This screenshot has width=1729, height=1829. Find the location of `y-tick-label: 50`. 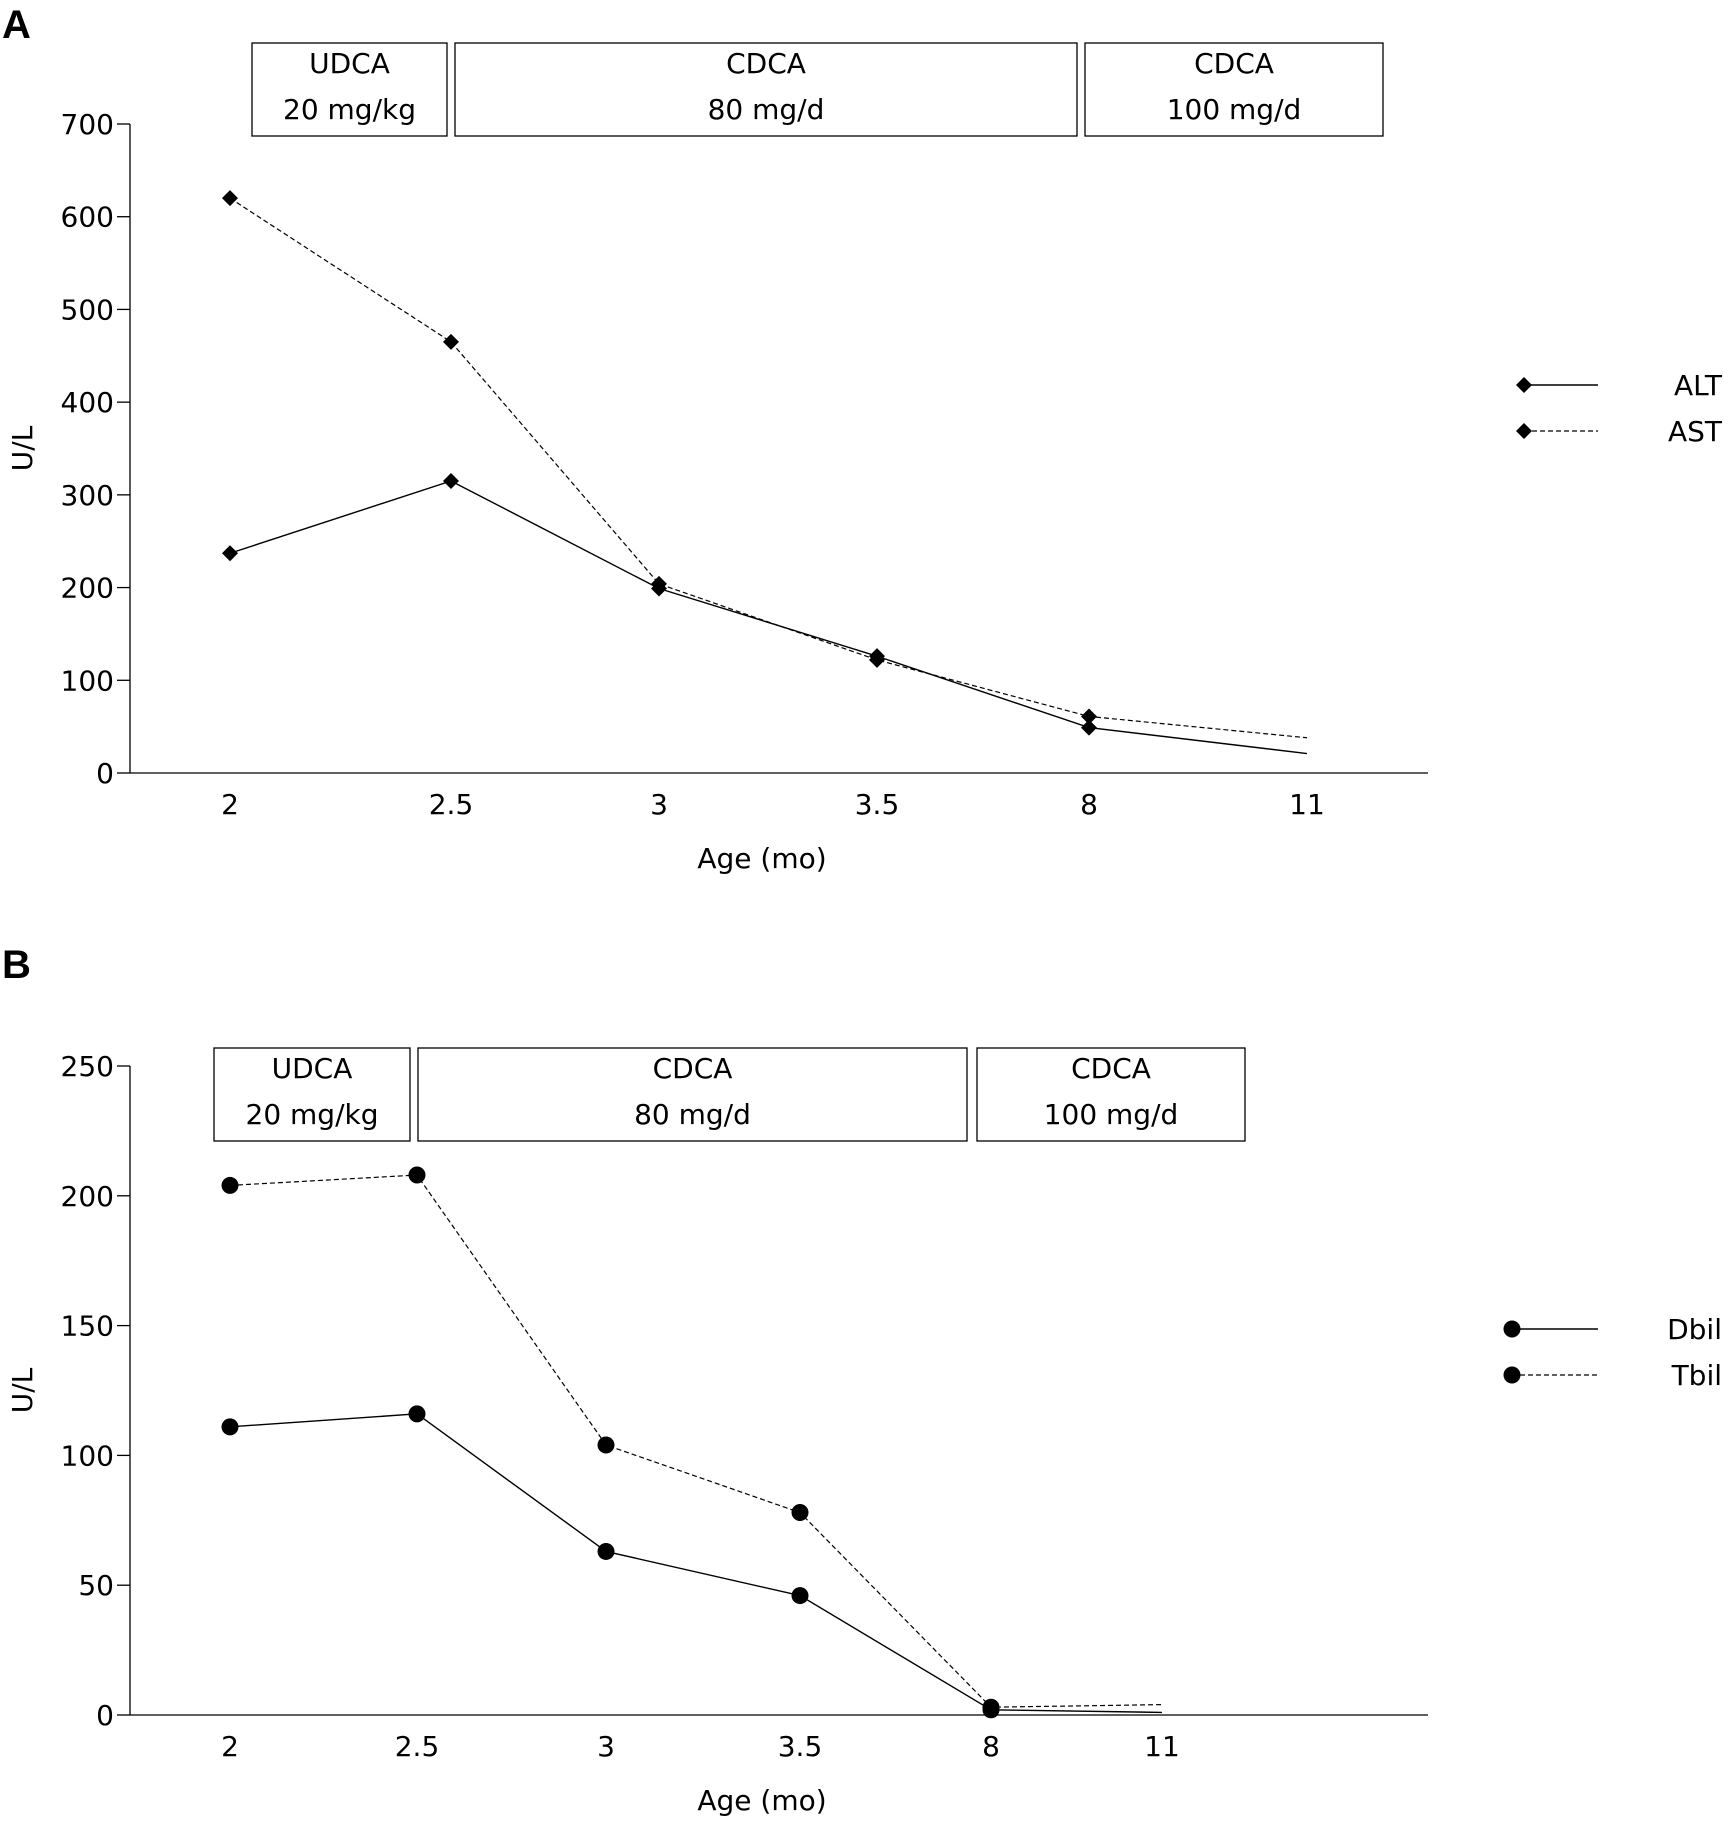

y-tick-label: 50 is located at coordinates (96, 1585).